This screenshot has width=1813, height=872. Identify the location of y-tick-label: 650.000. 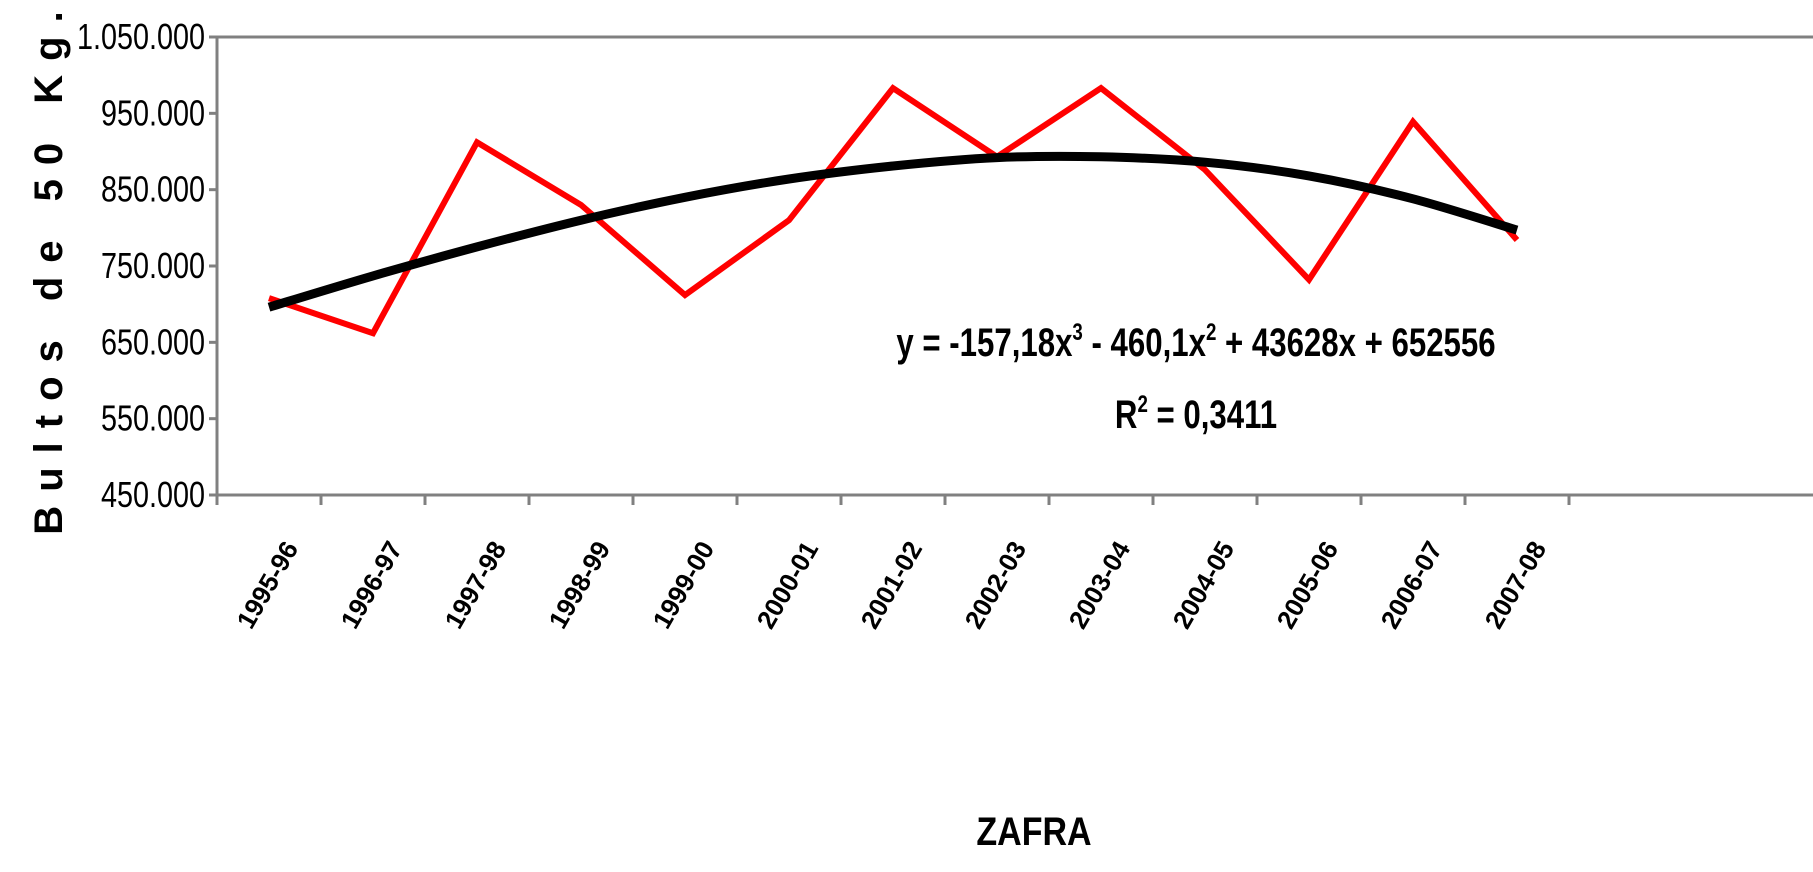
(153, 341).